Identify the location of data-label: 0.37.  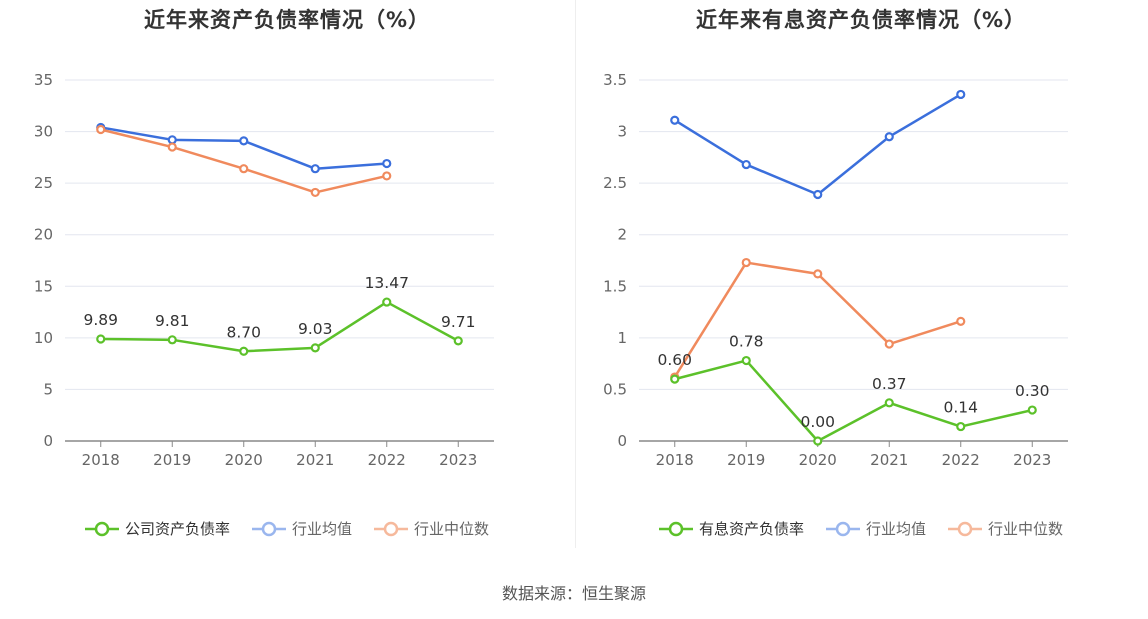
(889, 384).